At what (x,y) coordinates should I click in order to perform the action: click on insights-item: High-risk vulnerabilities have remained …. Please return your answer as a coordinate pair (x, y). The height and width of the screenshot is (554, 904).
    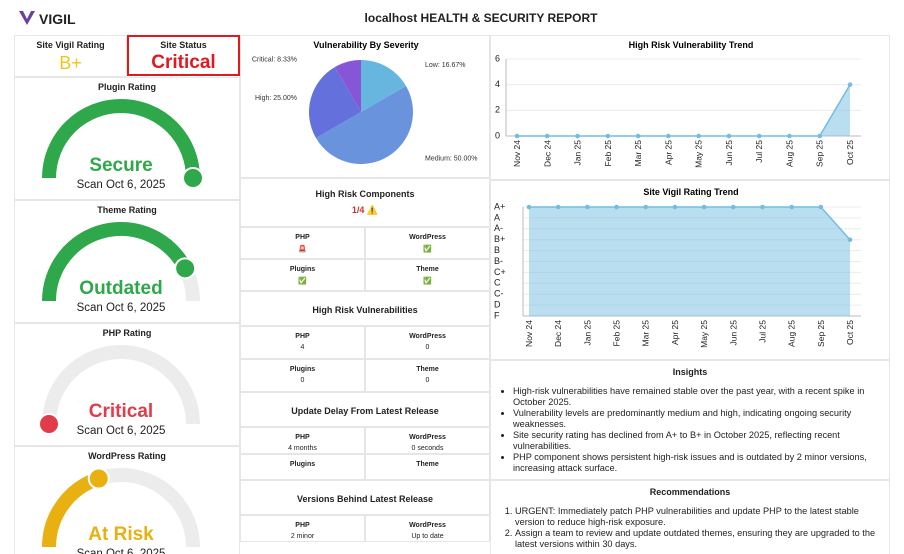
    Looking at the image, I should click on (699, 397).